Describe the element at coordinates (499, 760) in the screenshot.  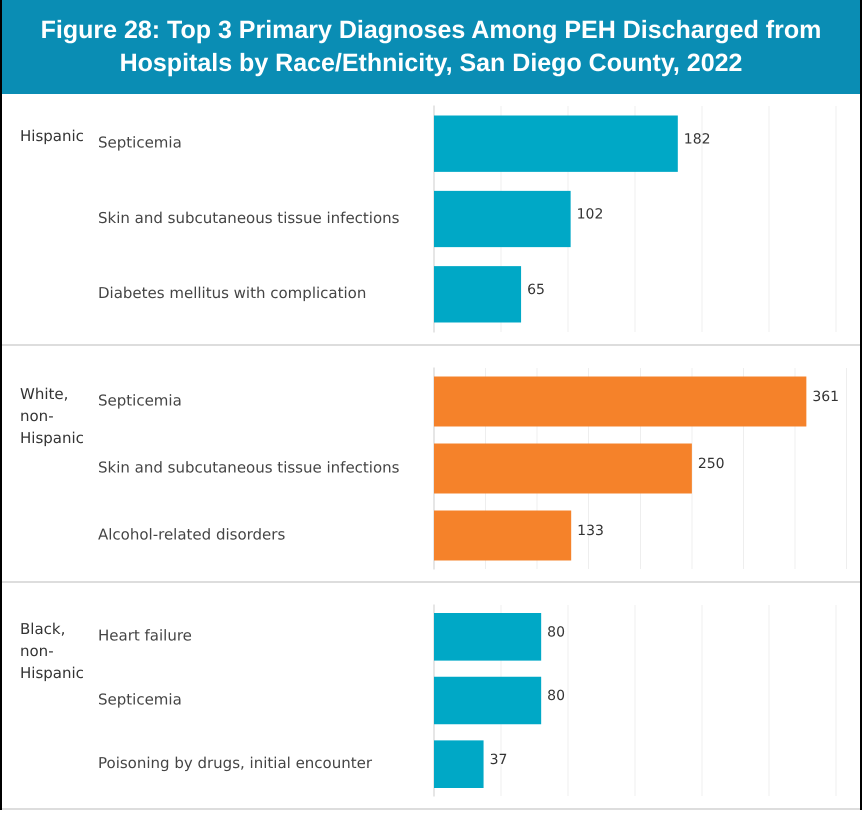
I see `data-label: 37` at that location.